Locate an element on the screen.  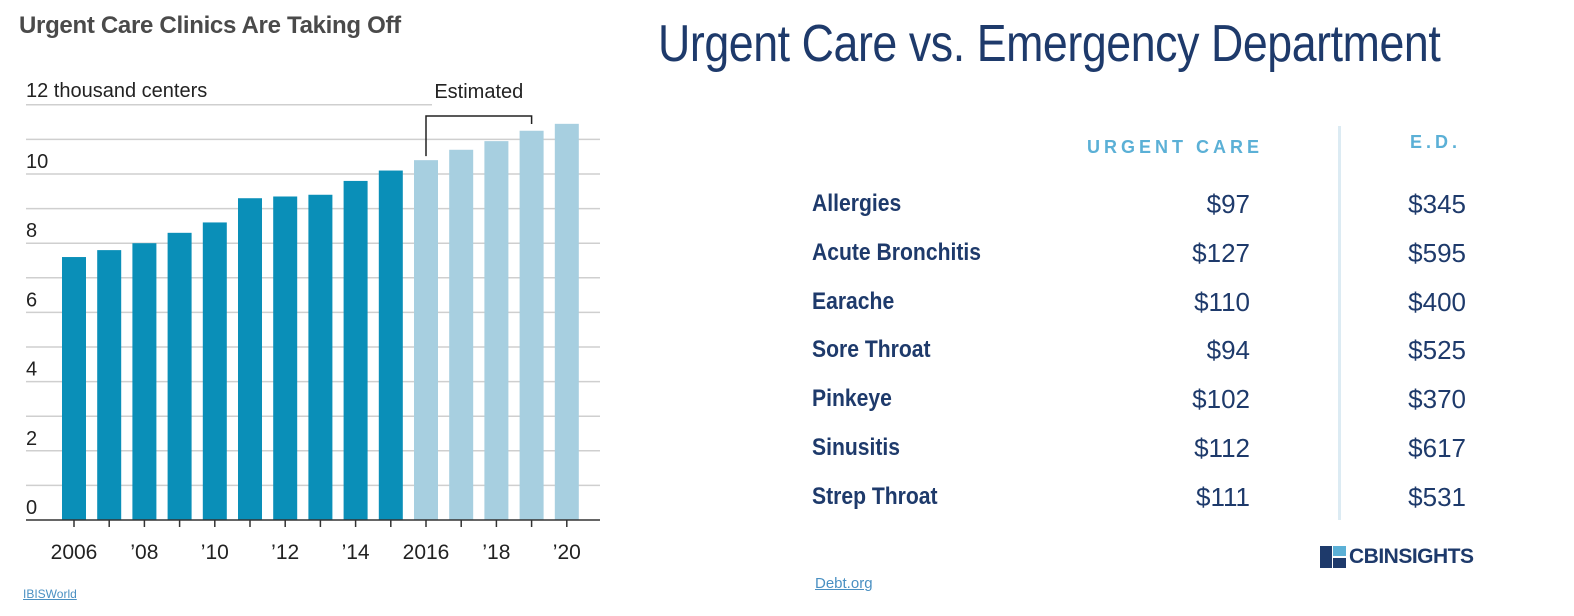
y-tick-label: 2 is located at coordinates (31, 439).